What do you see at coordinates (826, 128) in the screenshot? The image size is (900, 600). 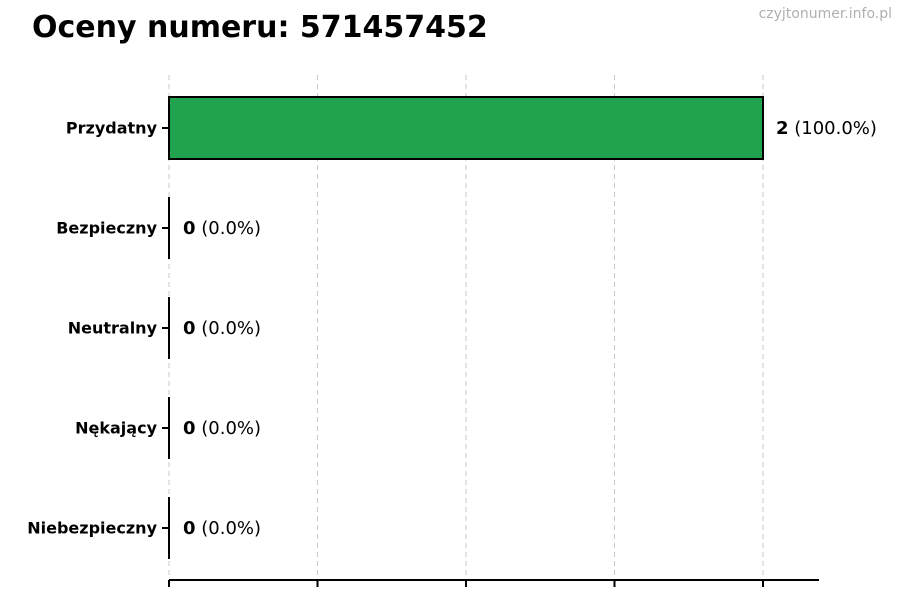 I see `value-label: 2 (100.0%)` at bounding box center [826, 128].